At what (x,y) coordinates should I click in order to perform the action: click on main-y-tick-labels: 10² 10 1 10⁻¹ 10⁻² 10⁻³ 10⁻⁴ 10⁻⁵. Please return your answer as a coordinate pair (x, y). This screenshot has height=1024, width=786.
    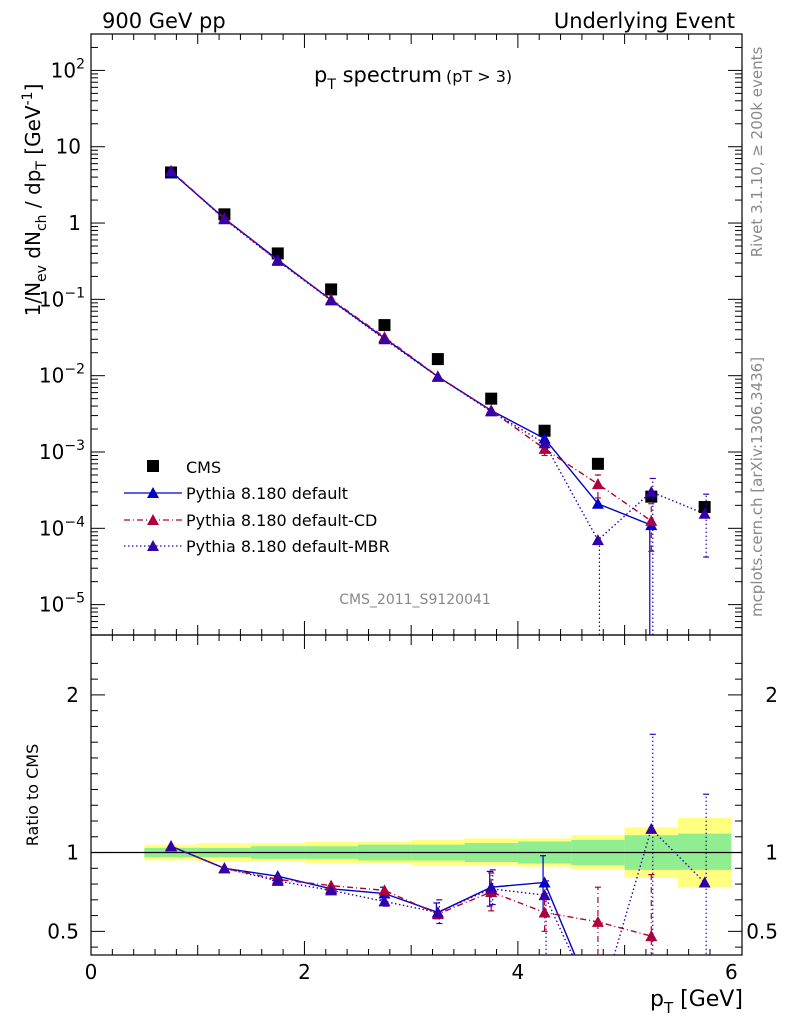
    Looking at the image, I should click on (62, 336).